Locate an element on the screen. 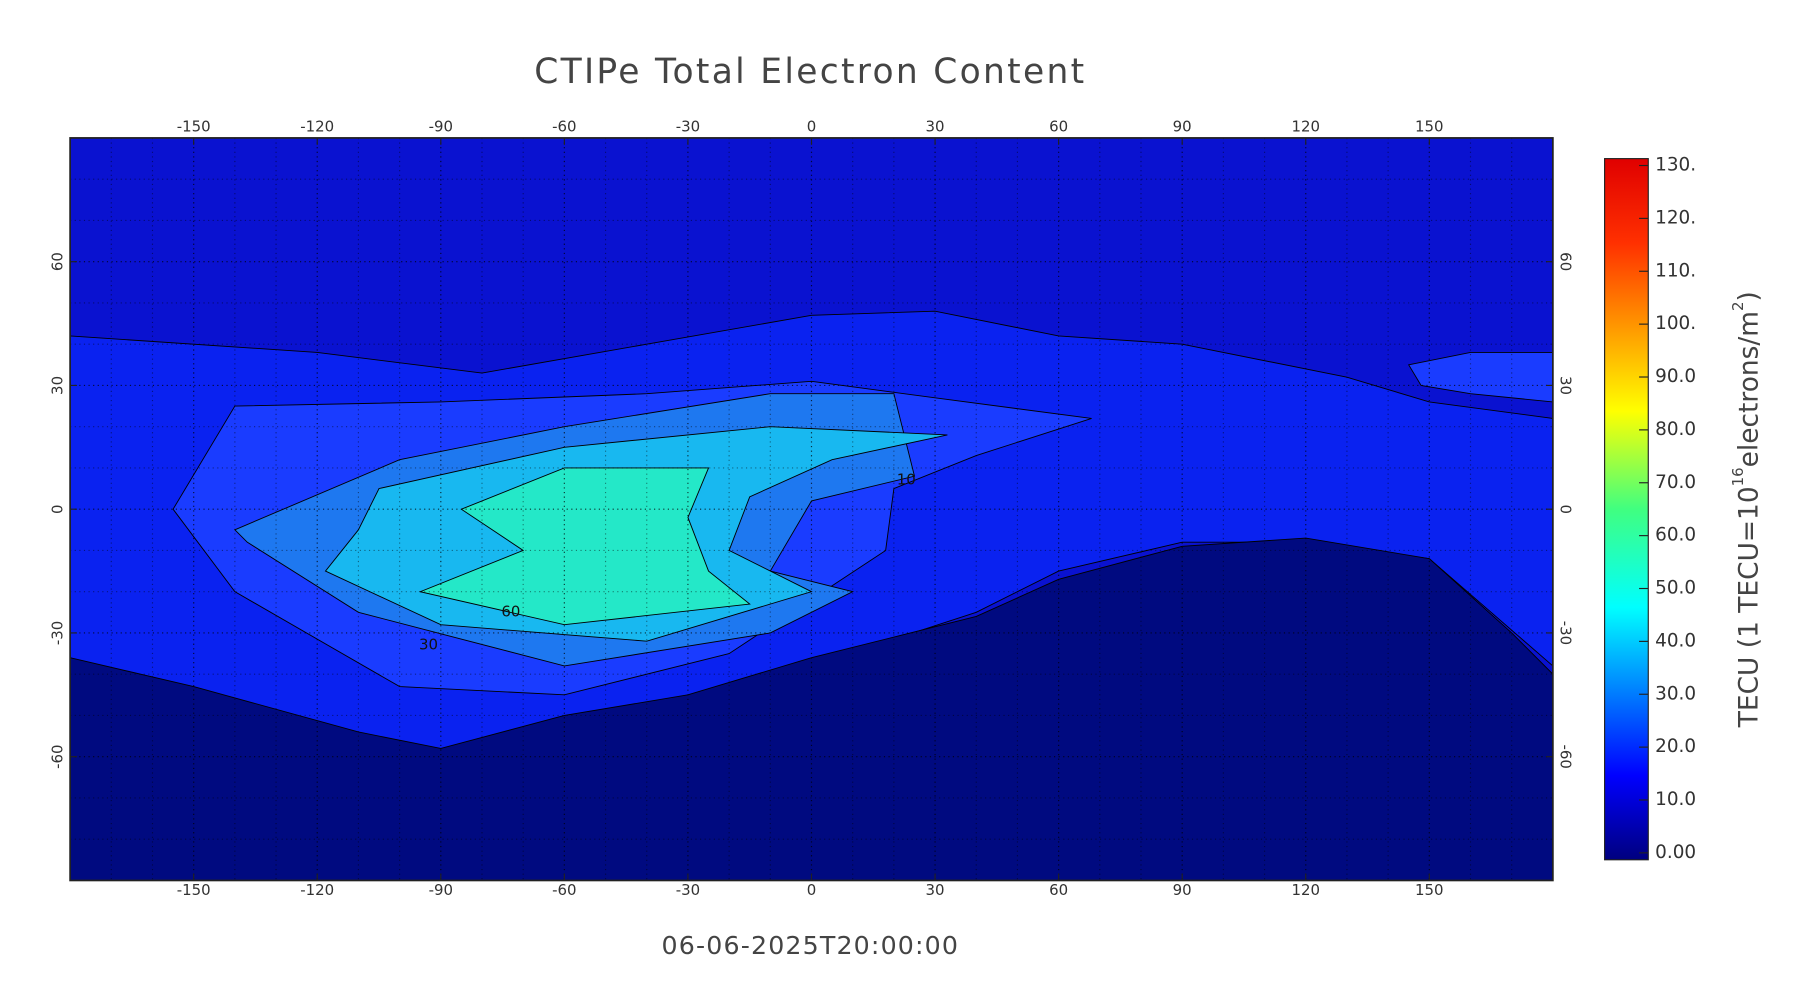  contour-label: 30 is located at coordinates (428, 644).